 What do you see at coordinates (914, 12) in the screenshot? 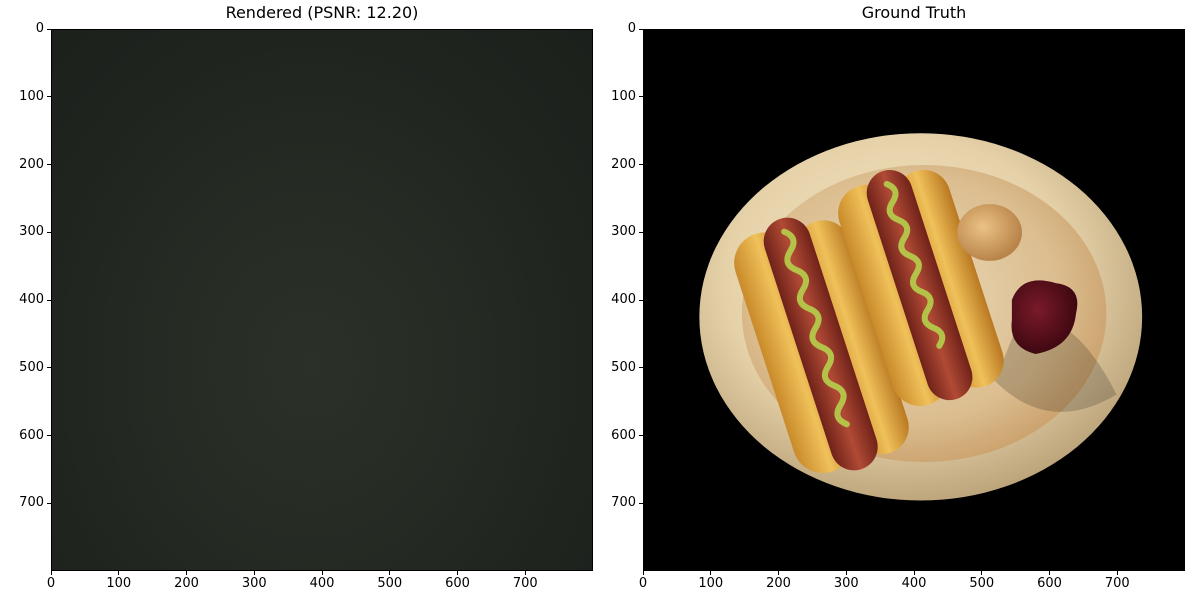
I see `ground-truth-panel-title: Ground Truth` at bounding box center [914, 12].